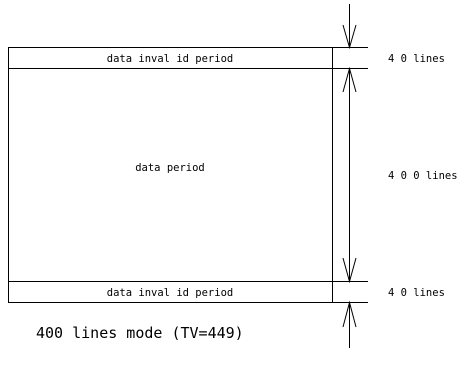 The width and height of the screenshot is (461, 372). Describe the element at coordinates (349, 79) in the screenshot. I see `arrowhead-main-up` at that location.